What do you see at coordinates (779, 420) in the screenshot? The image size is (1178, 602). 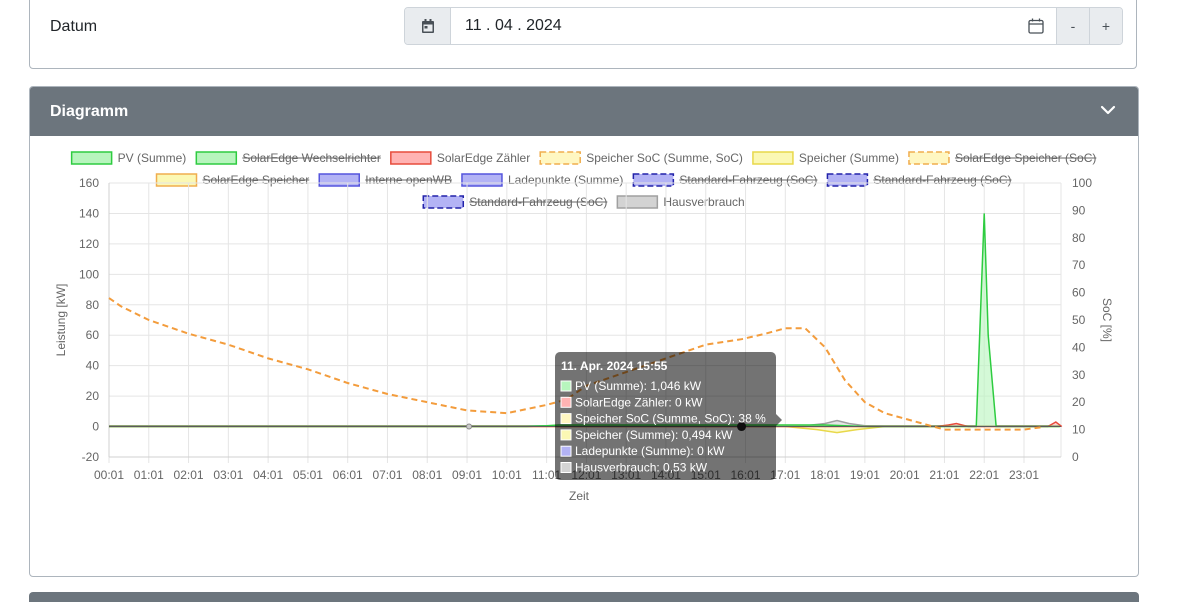 I see `tooltip-caret` at bounding box center [779, 420].